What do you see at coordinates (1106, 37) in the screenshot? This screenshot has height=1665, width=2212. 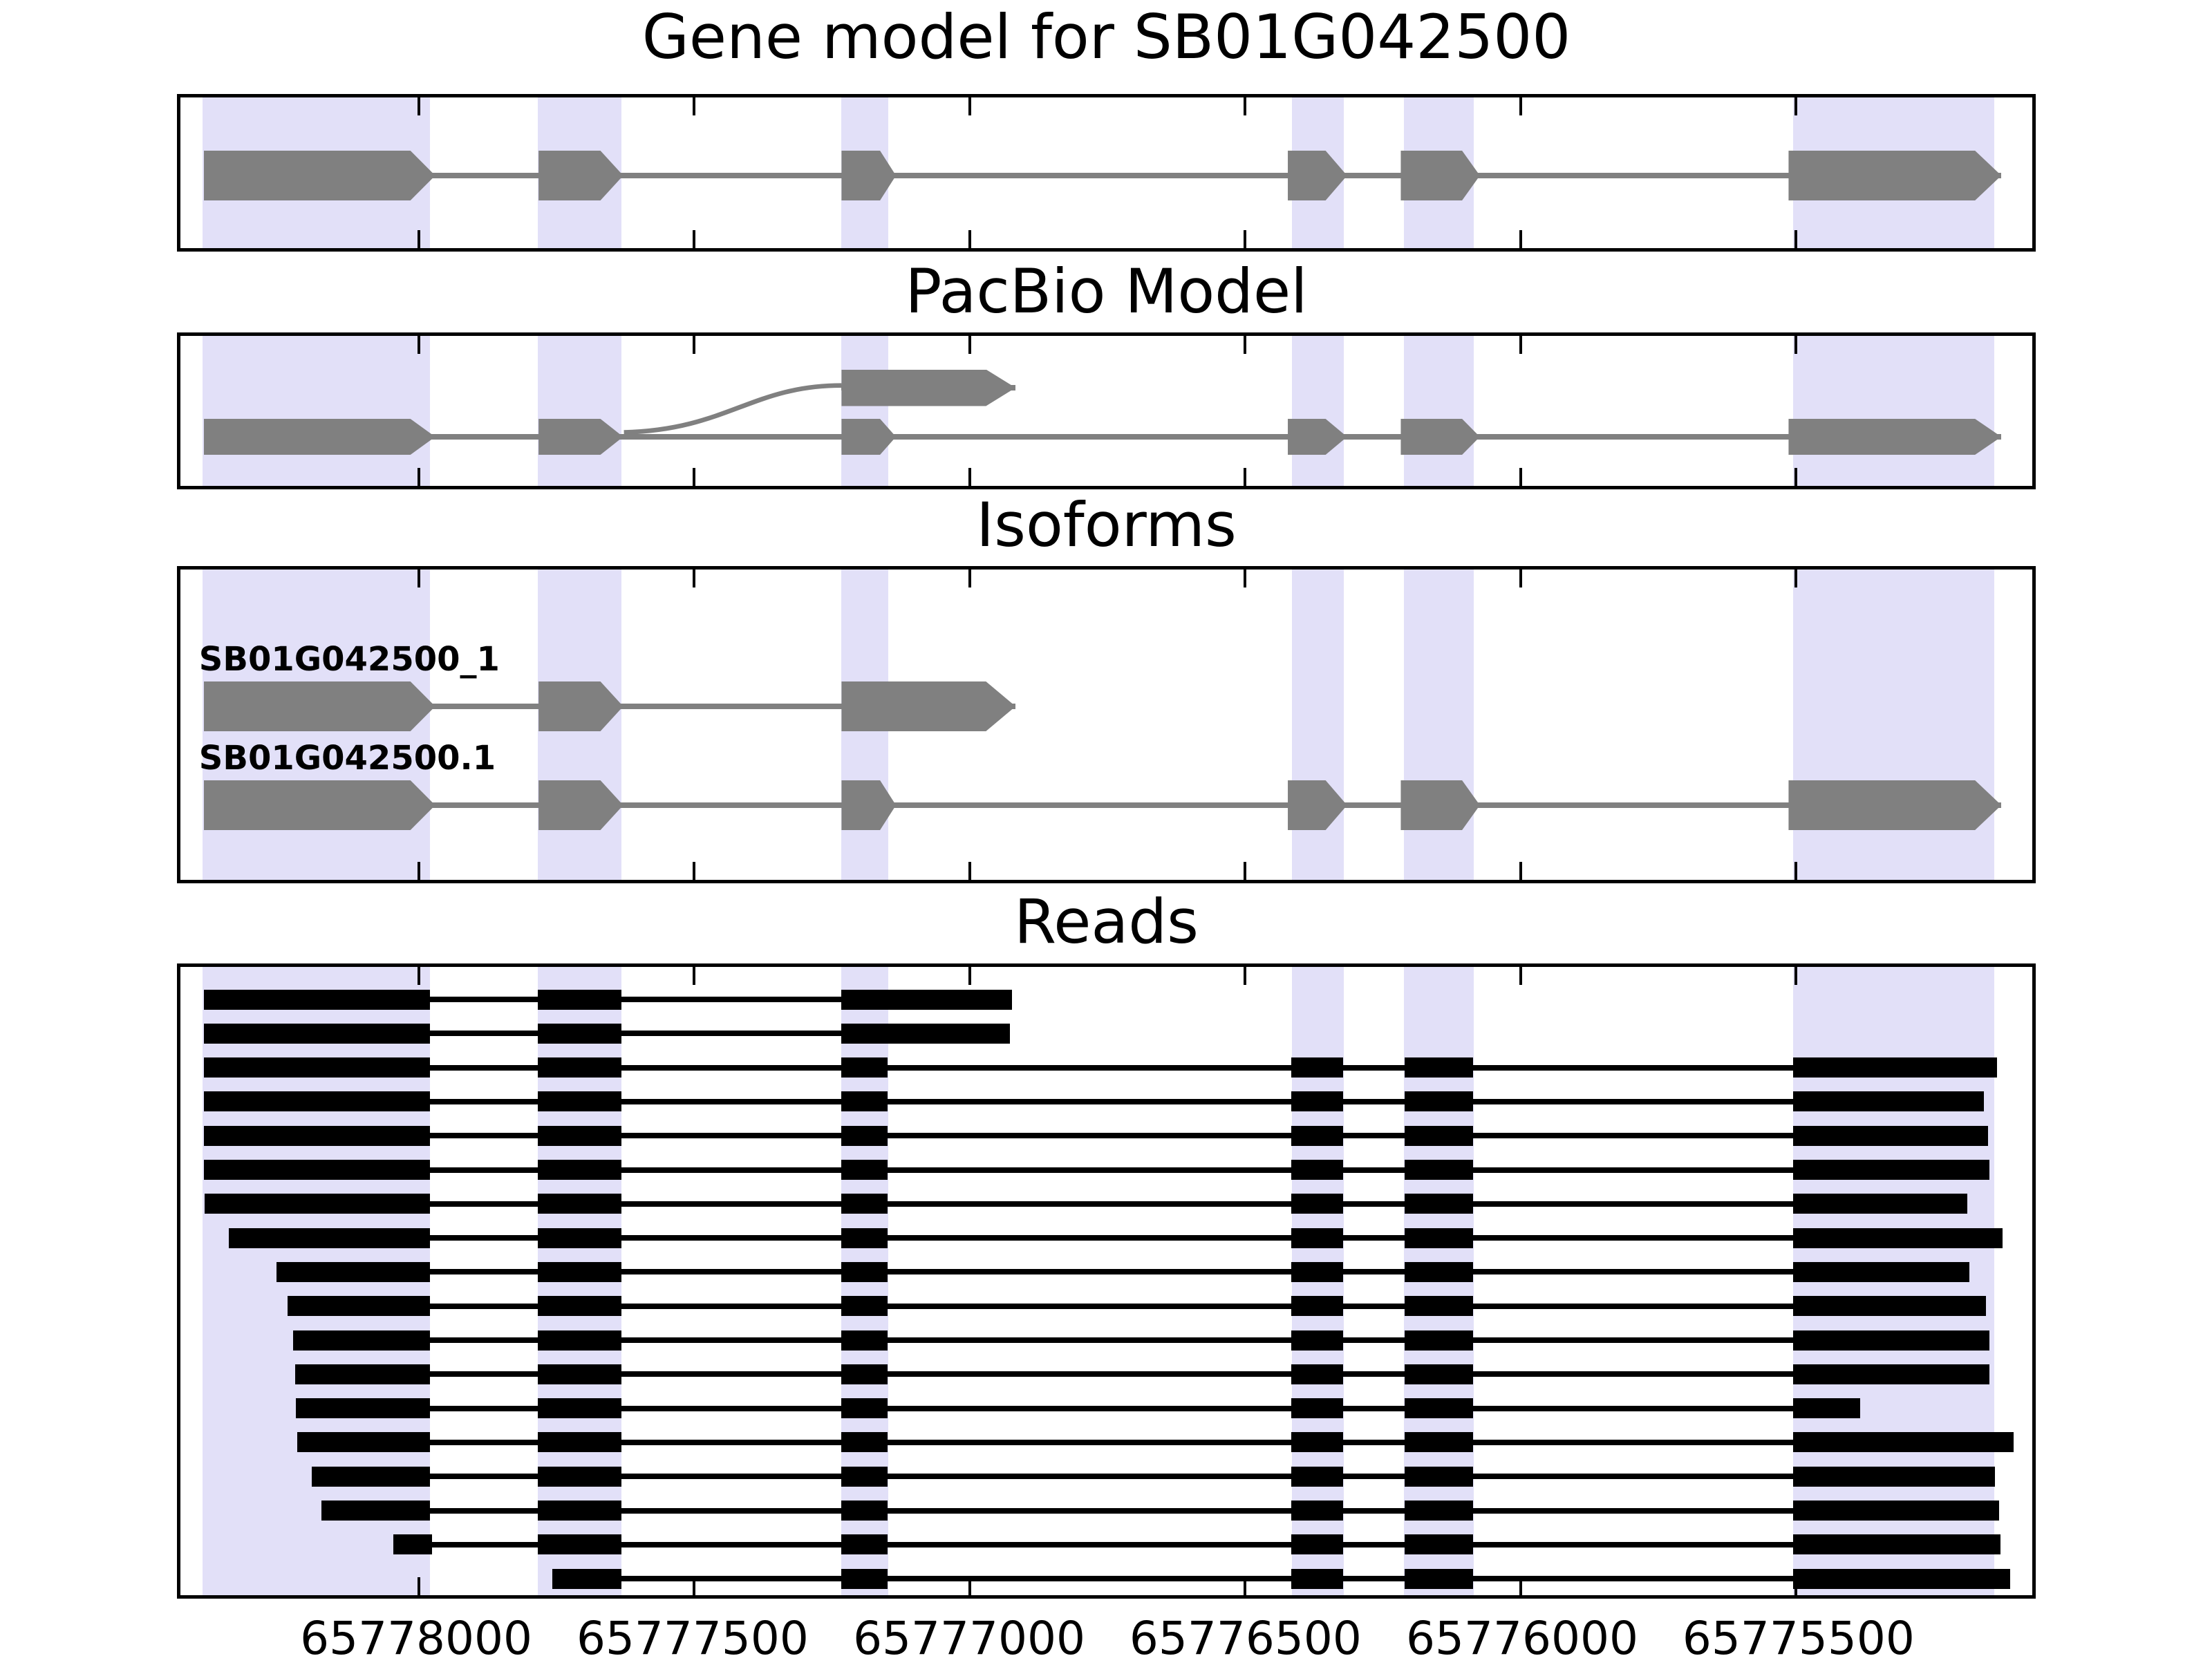 I see `panel-title-gene-model: Gene model for SB01G042500` at bounding box center [1106, 37].